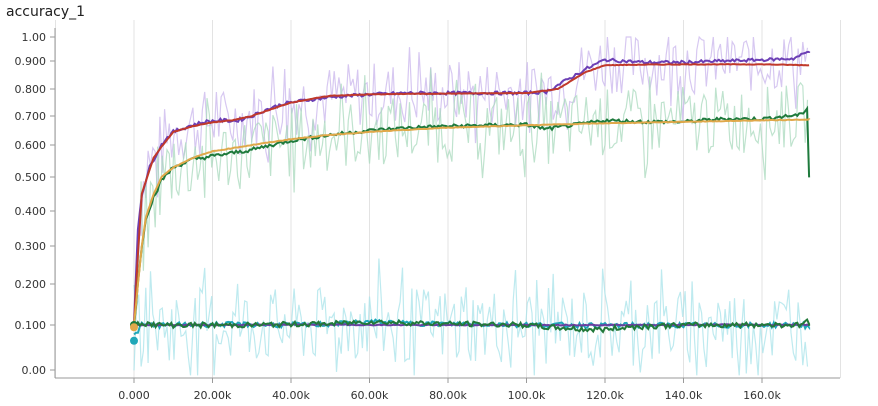 This screenshot has width=878, height=406. Describe the element at coordinates (31, 61) in the screenshot. I see `y-tick-label: 0.900` at that location.